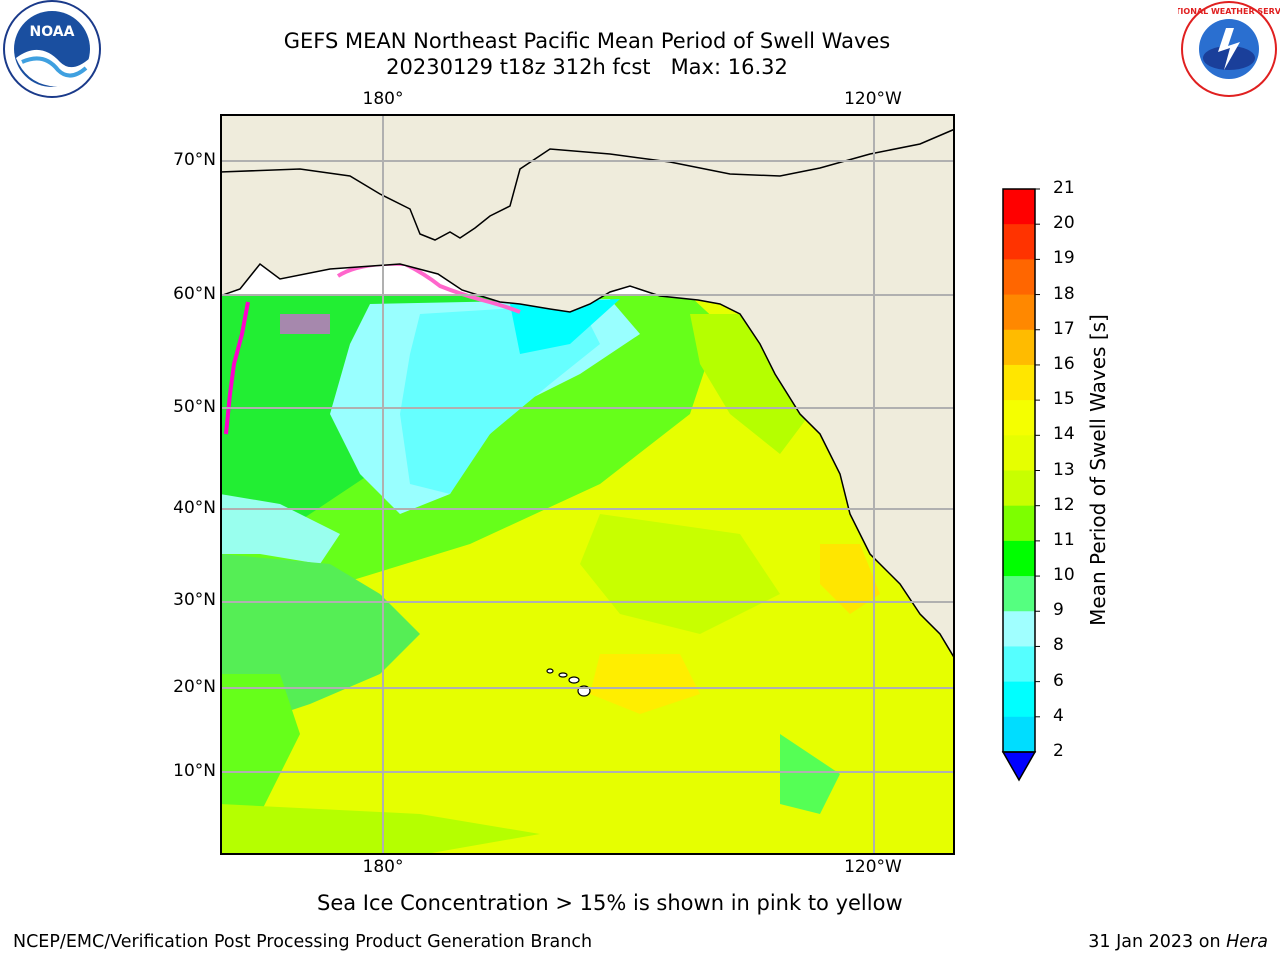  Describe the element at coordinates (1247, 942) in the screenshot. I see `footer-host: Hera` at that location.